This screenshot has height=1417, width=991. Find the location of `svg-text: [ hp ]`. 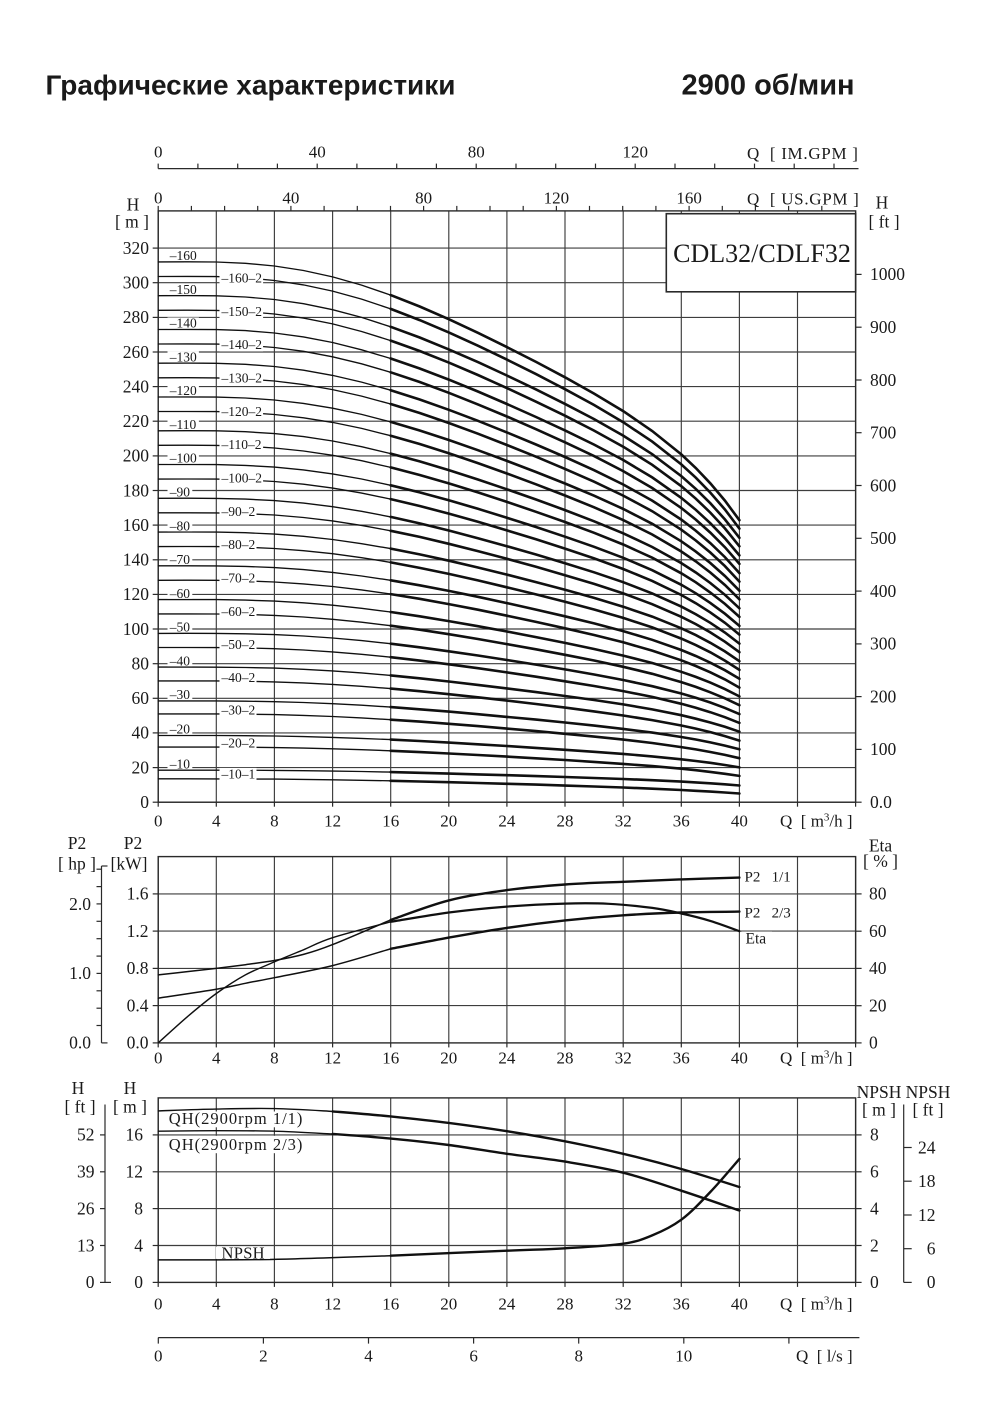

svg-text: [ hp ] is located at coordinates (77, 864).